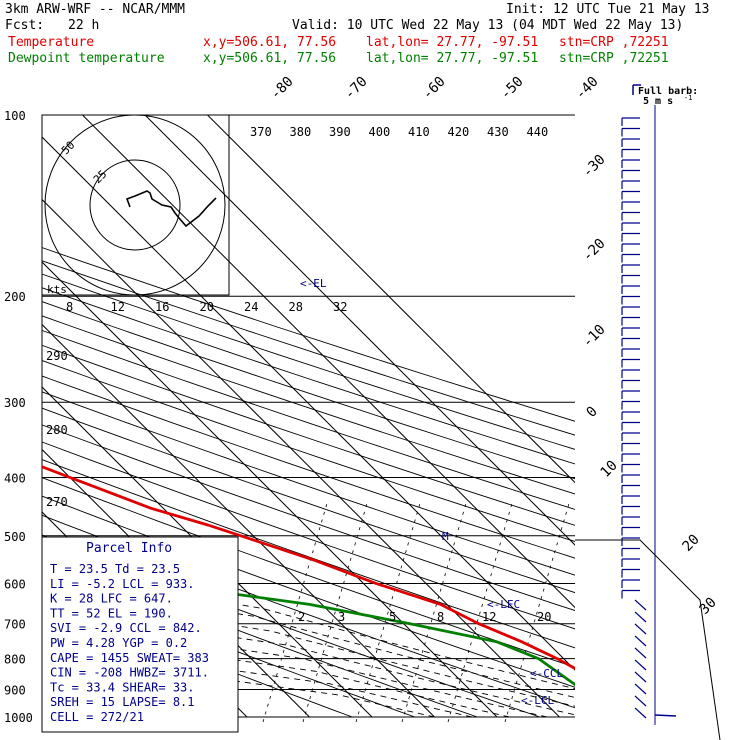 The image size is (740, 740). Describe the element at coordinates (658, 101) in the screenshot. I see `barb-legend-line2: 5 m s` at that location.